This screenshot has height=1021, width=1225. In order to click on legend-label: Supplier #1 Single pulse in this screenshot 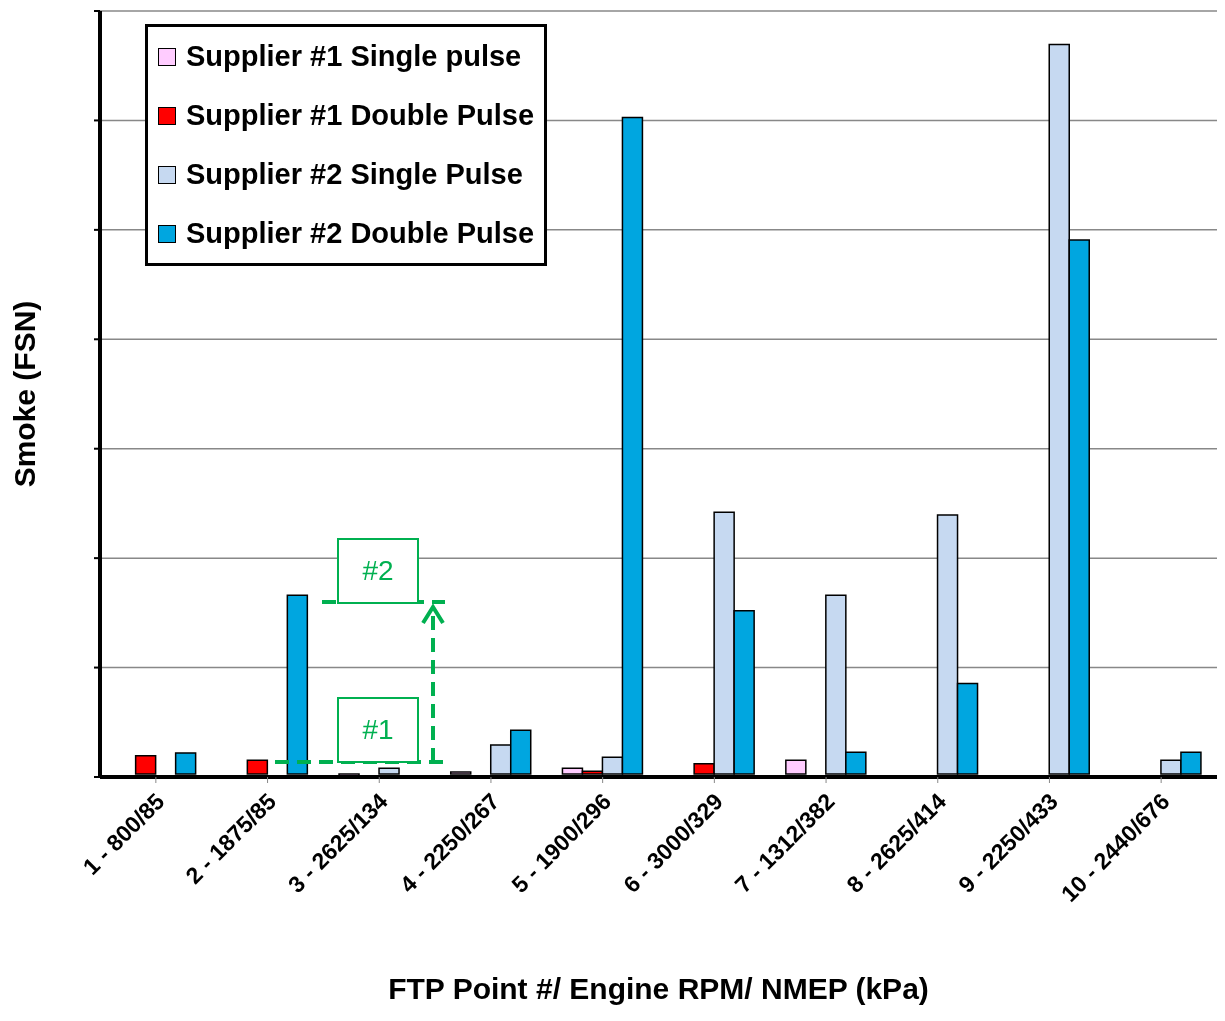, I will do `click(354, 56)`.